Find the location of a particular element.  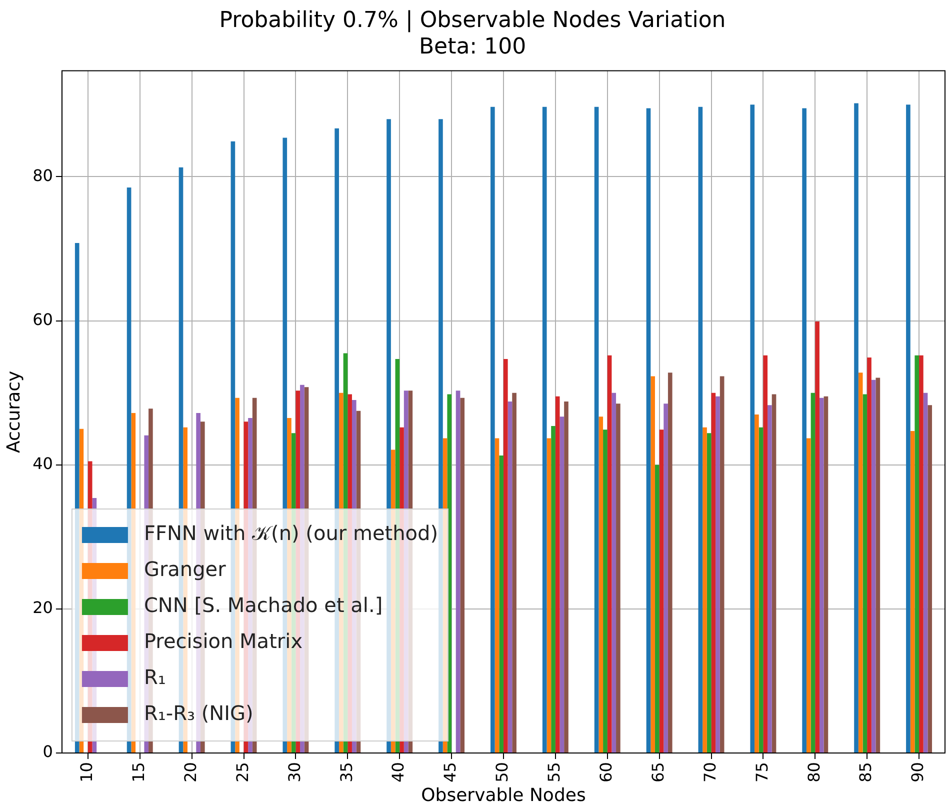

y-tick-label: 60 is located at coordinates (42, 319).